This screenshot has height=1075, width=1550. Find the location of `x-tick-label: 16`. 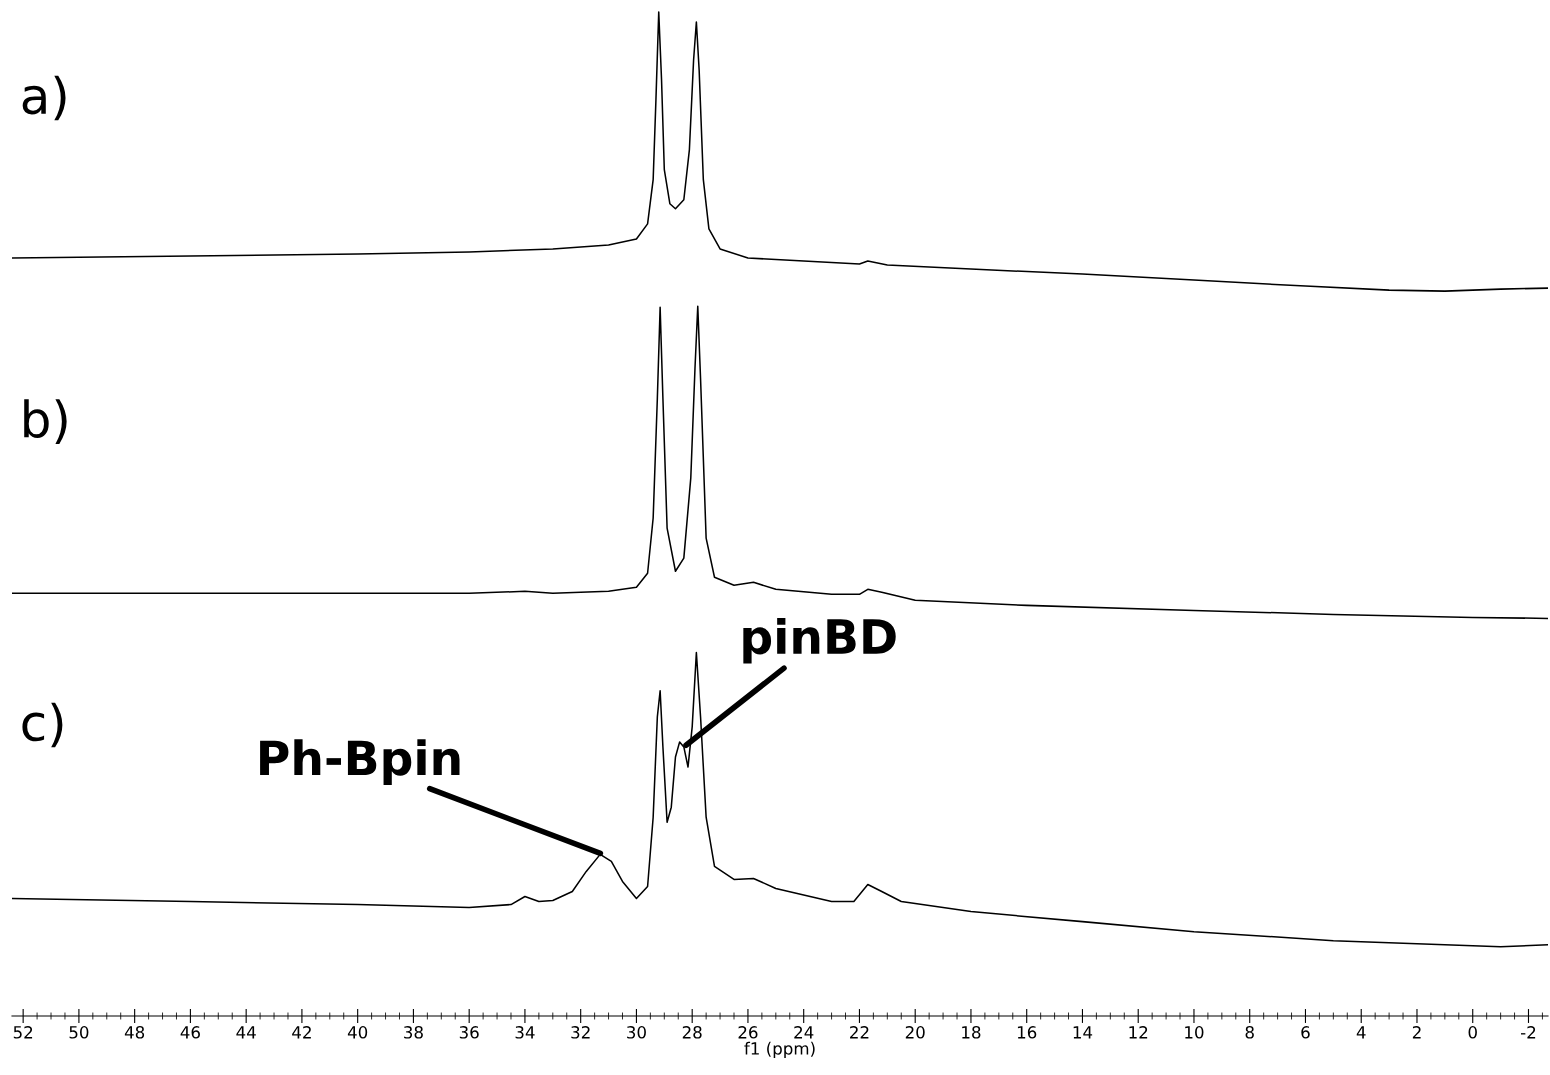

x-tick-label: 16 is located at coordinates (1027, 1032).